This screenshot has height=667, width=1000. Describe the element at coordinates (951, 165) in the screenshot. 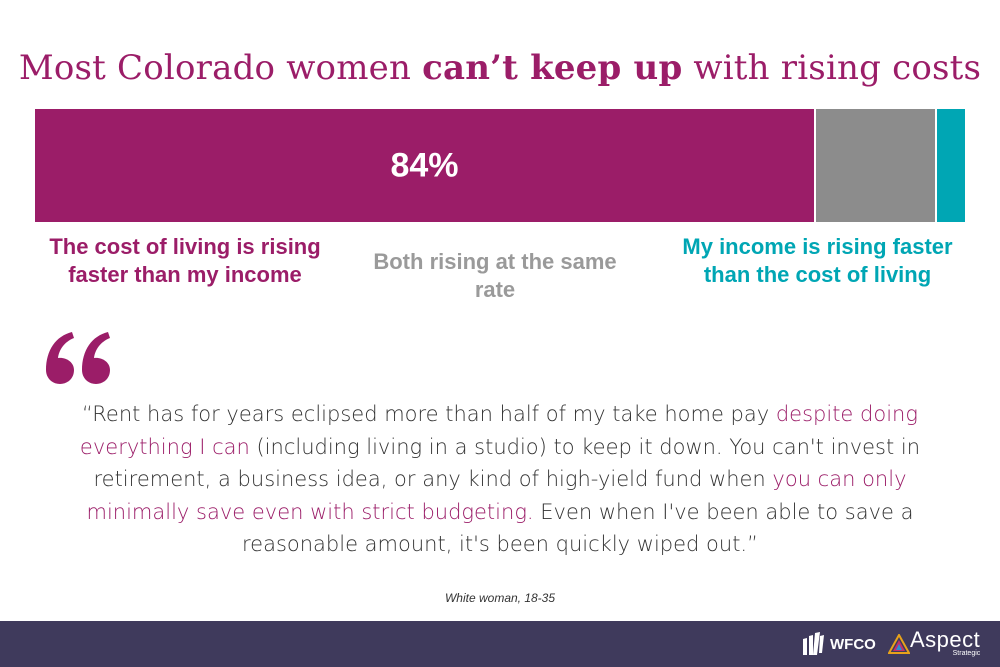

I see `bar-segment-income-faster` at that location.